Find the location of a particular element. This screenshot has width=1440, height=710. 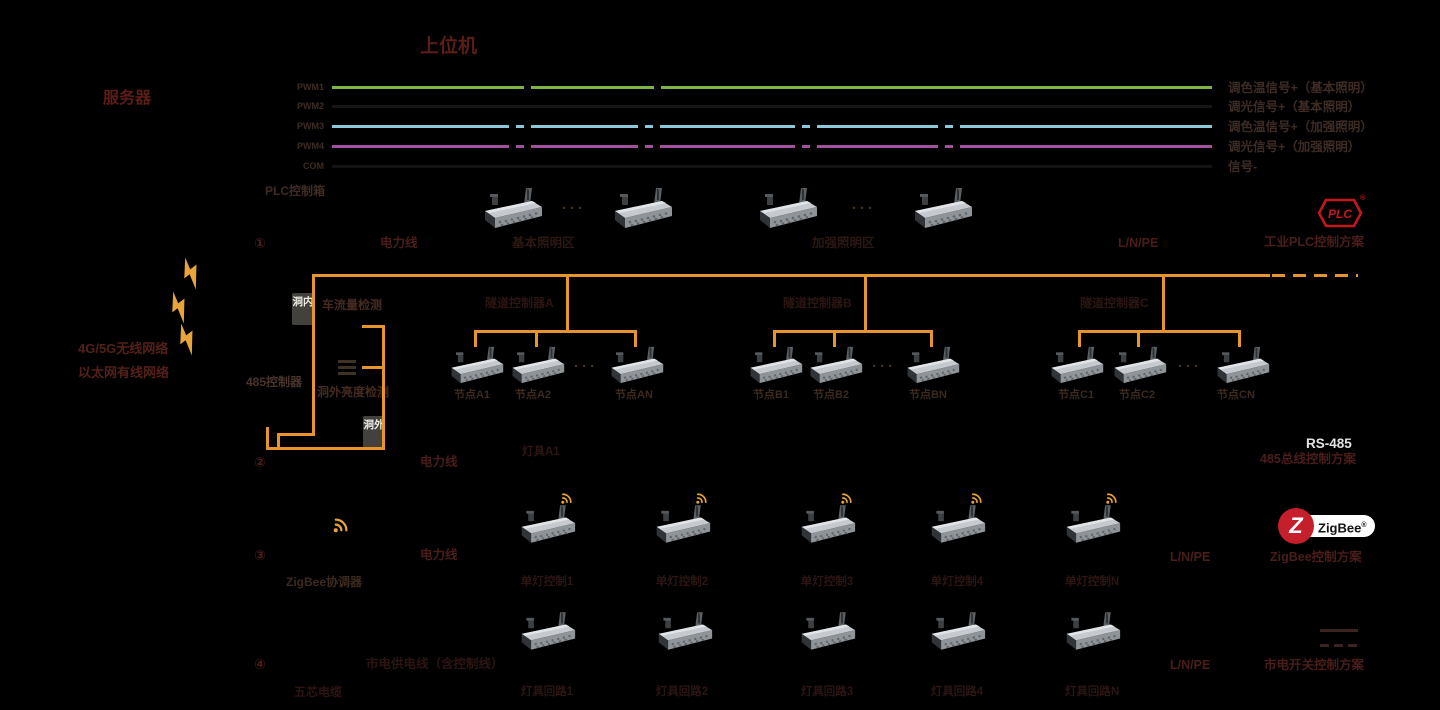

mains-node-label: 灯具回路1 is located at coordinates (547, 692).